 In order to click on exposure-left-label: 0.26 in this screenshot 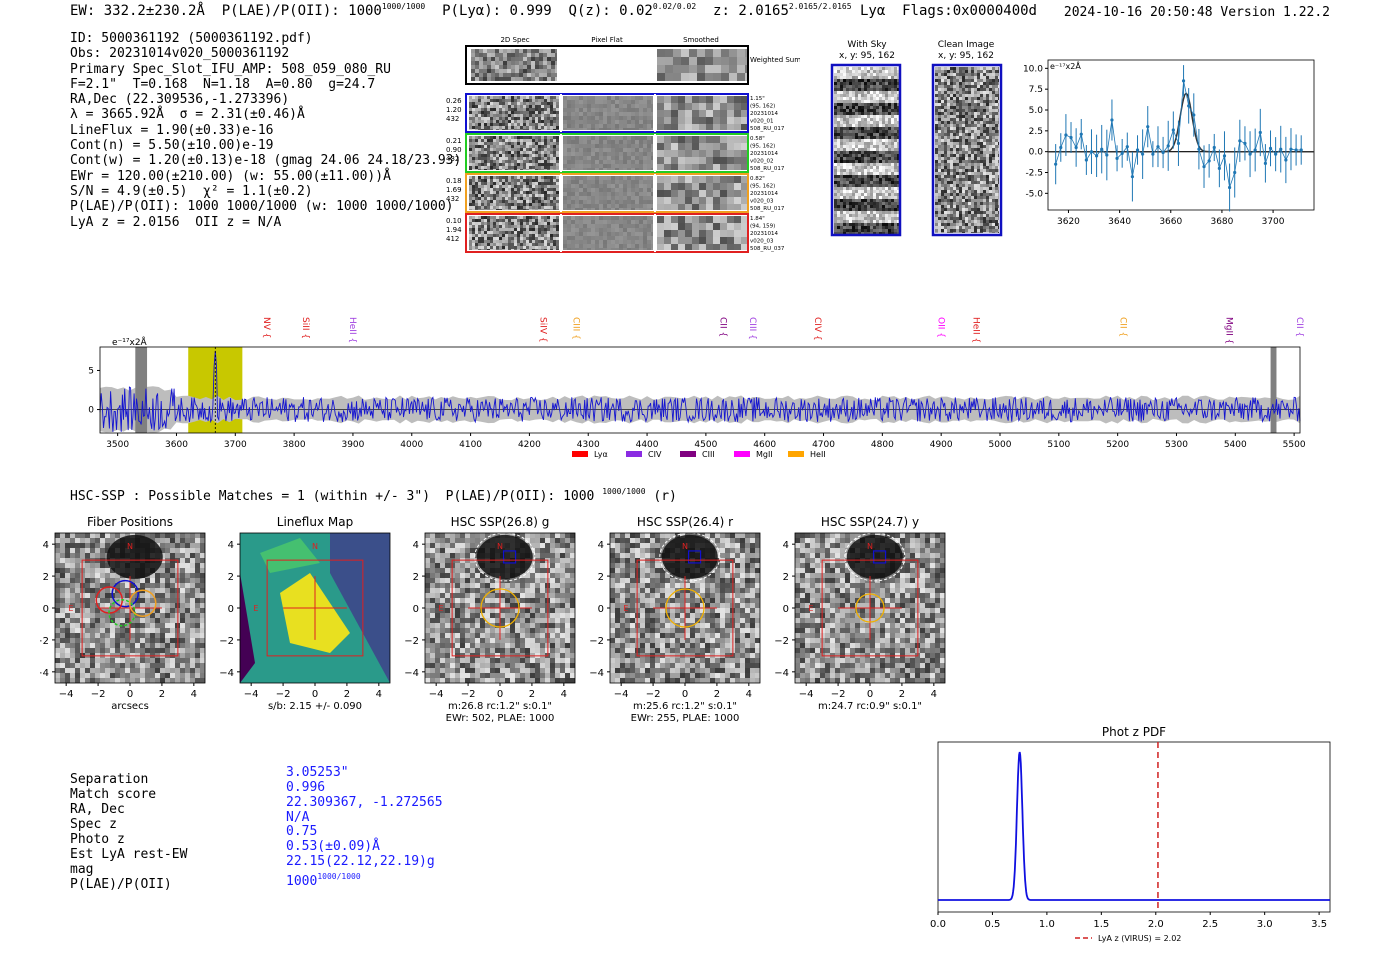, I will do `click(454, 101)`.